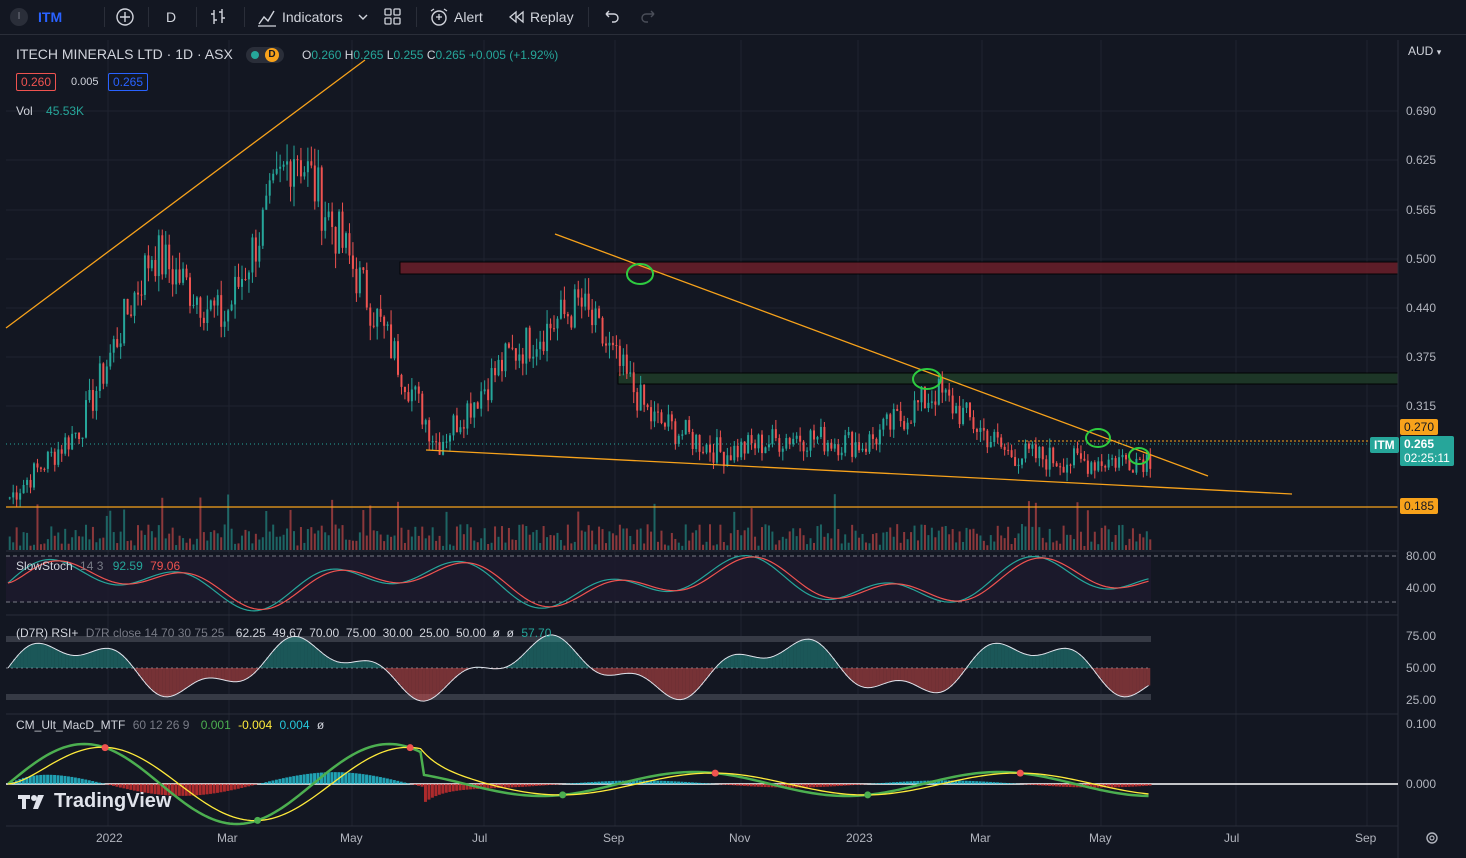 The width and height of the screenshot is (1466, 858). Describe the element at coordinates (94, 801) in the screenshot. I see `tradingview-watermark: TradingView` at that location.